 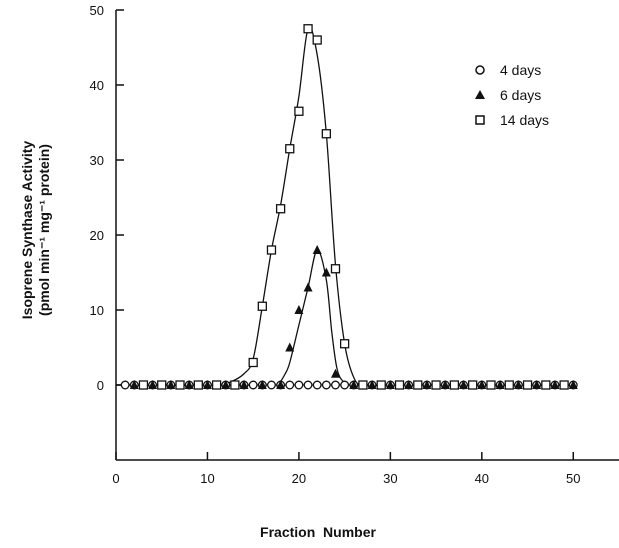 I want to click on y-axis-title-line1: Isoprene Synthase Activity, so click(x=27, y=230).